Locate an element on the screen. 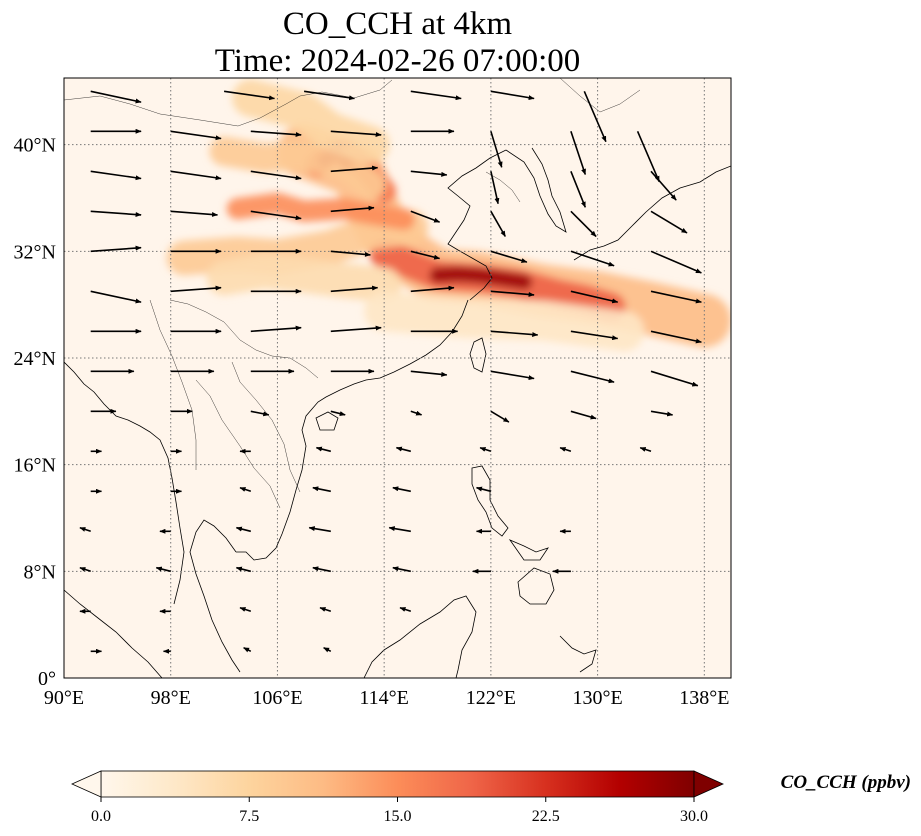 Image resolution: width=921 pixels, height=836 pixels. lat-tick-label: 40°N is located at coordinates (35, 146).